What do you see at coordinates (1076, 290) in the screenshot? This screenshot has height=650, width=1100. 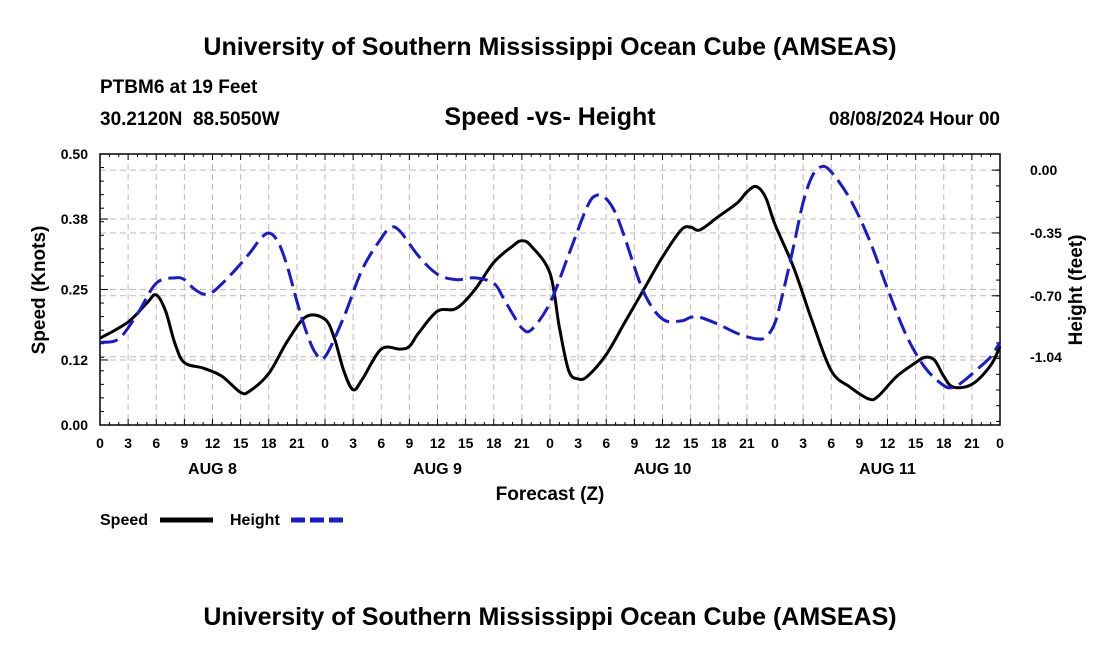 I see `right-axis-title: Height (feet)` at bounding box center [1076, 290].